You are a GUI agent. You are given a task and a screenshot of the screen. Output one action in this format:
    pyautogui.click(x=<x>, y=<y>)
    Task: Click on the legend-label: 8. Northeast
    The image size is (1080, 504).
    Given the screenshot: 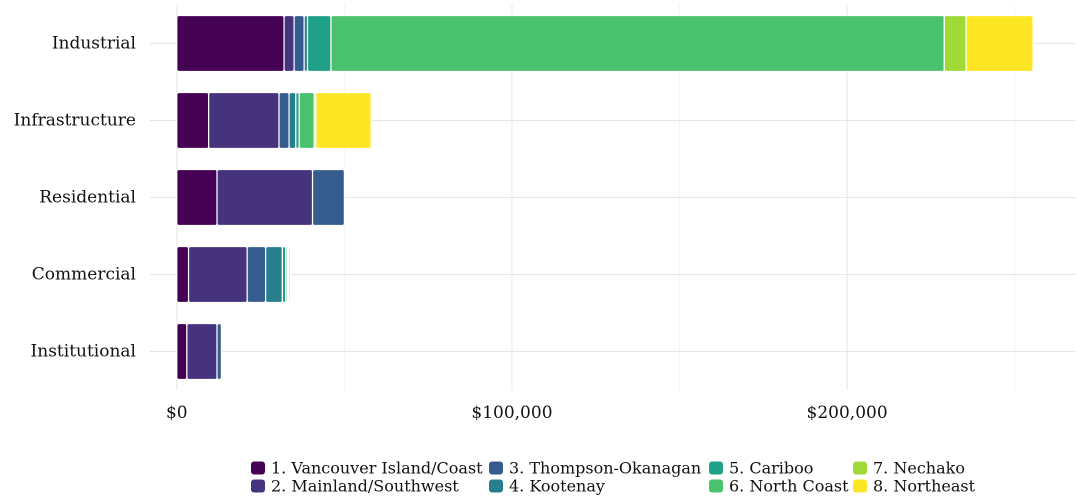 What is the action you would take?
    pyautogui.click(x=924, y=486)
    